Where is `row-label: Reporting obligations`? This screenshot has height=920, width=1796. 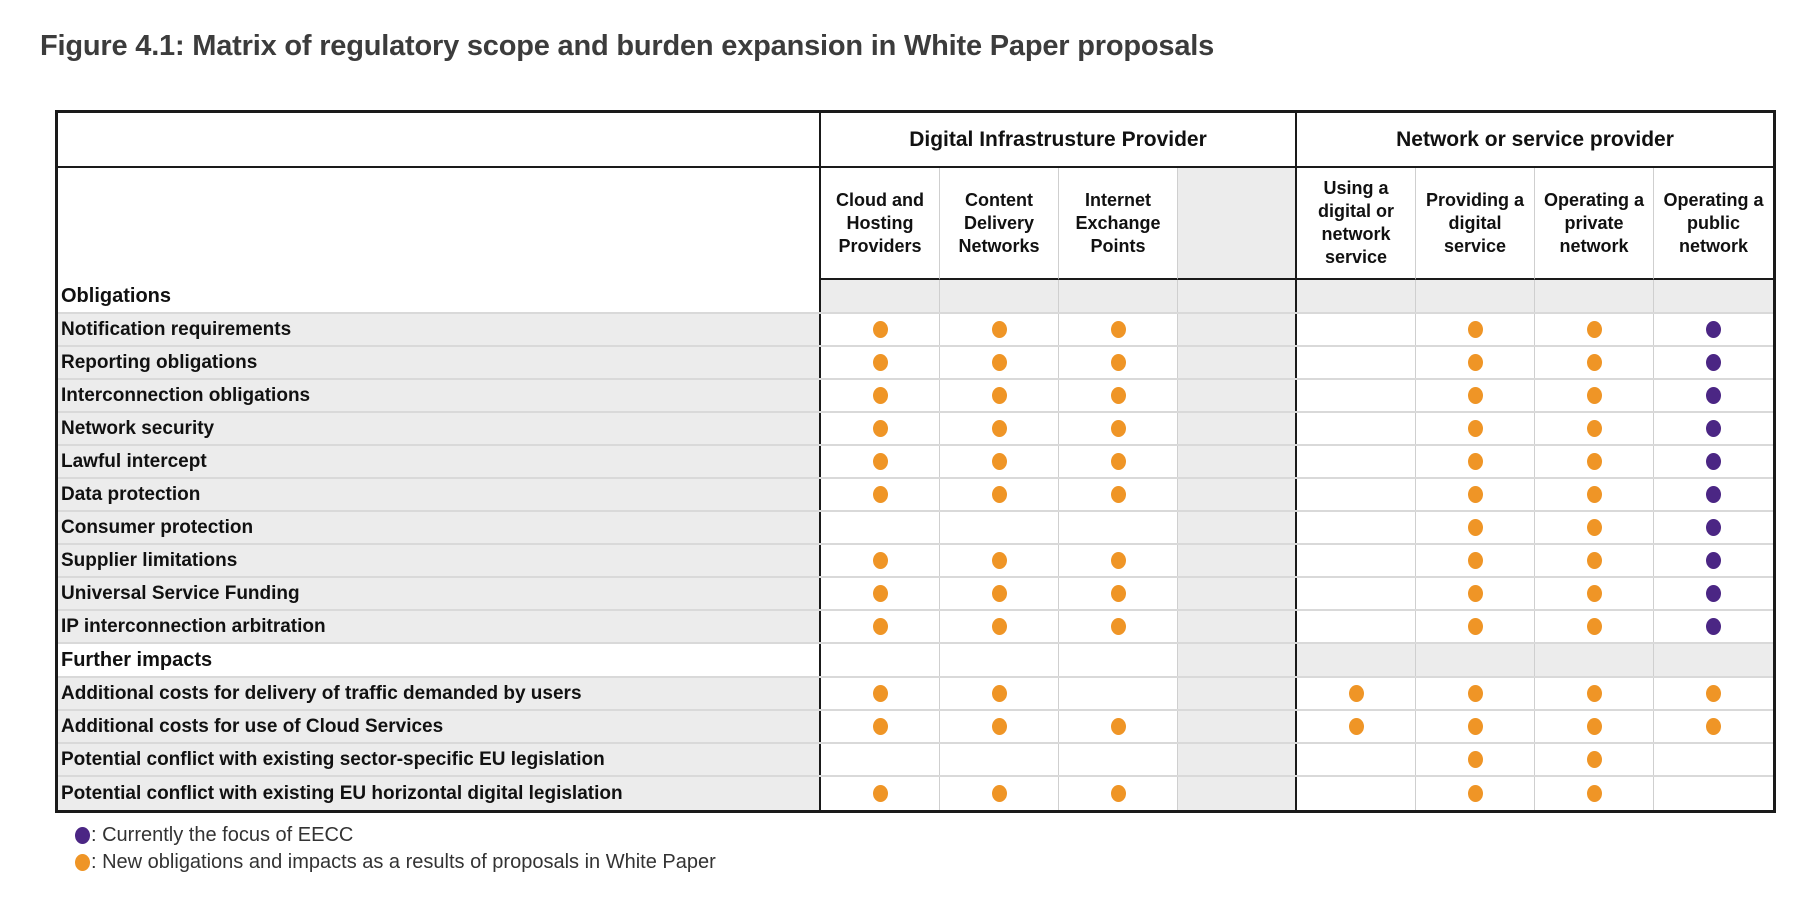 row-label: Reporting obligations is located at coordinates (439, 362).